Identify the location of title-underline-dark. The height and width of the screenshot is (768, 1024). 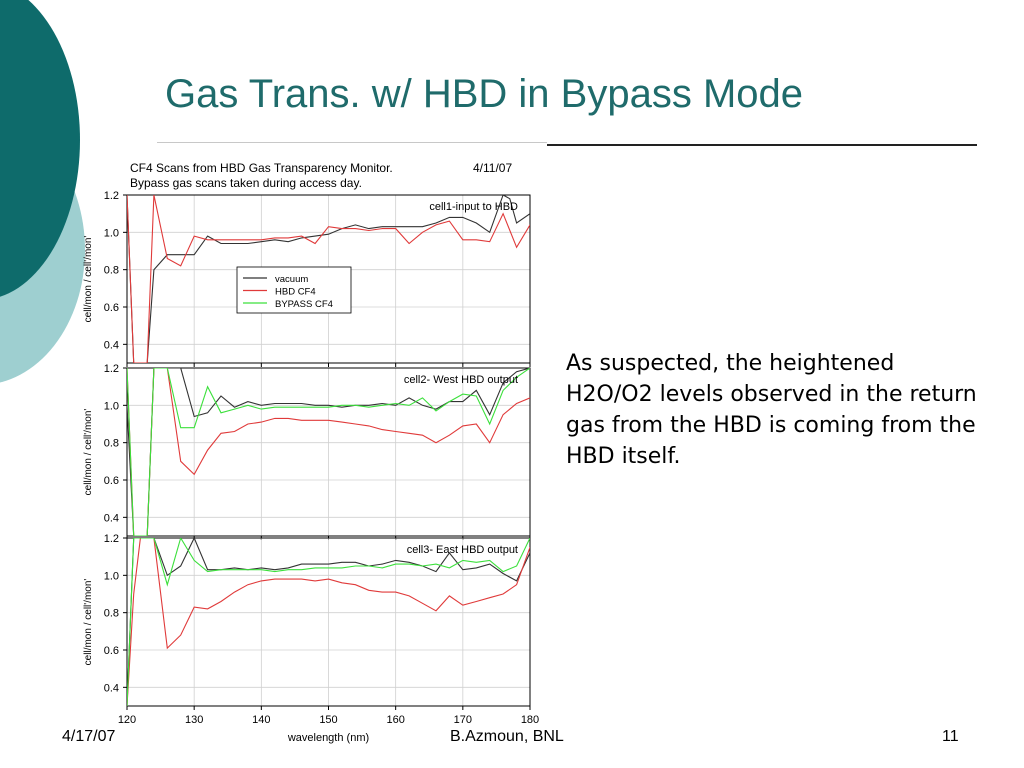
(762, 145).